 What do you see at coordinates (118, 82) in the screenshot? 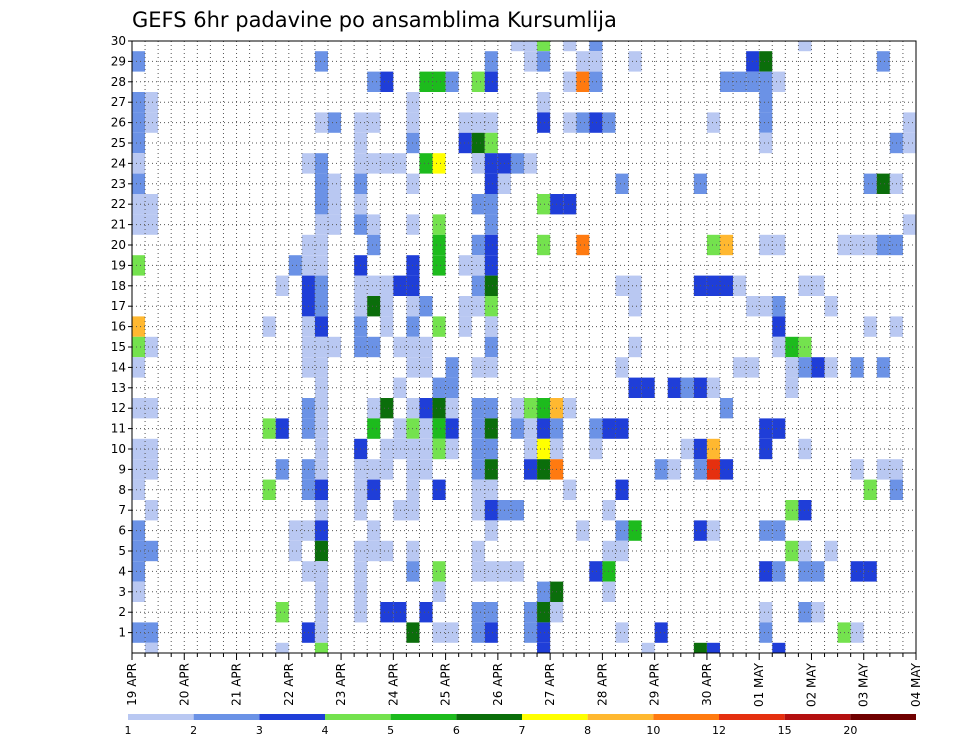
I see `y-tick-label: 28` at bounding box center [118, 82].